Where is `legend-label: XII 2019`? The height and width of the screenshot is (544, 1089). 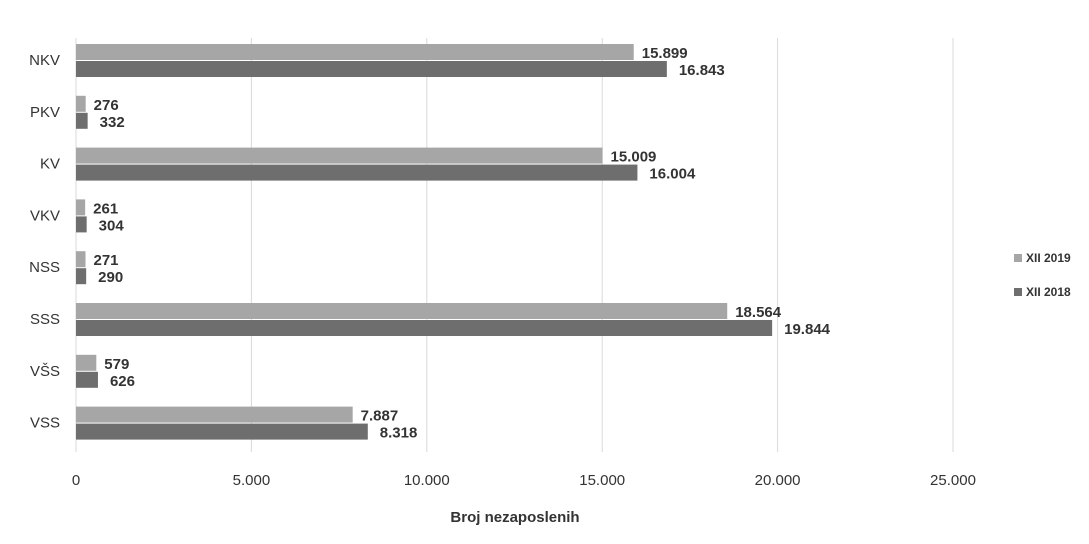
legend-label: XII 2019 is located at coordinates (1048, 258).